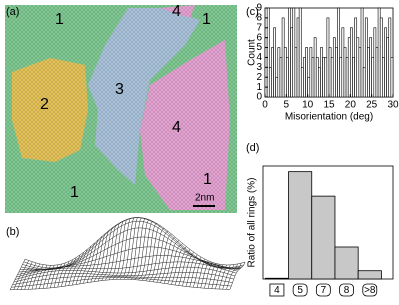  I want to click on x-tick-label: 10, so click(308, 105).